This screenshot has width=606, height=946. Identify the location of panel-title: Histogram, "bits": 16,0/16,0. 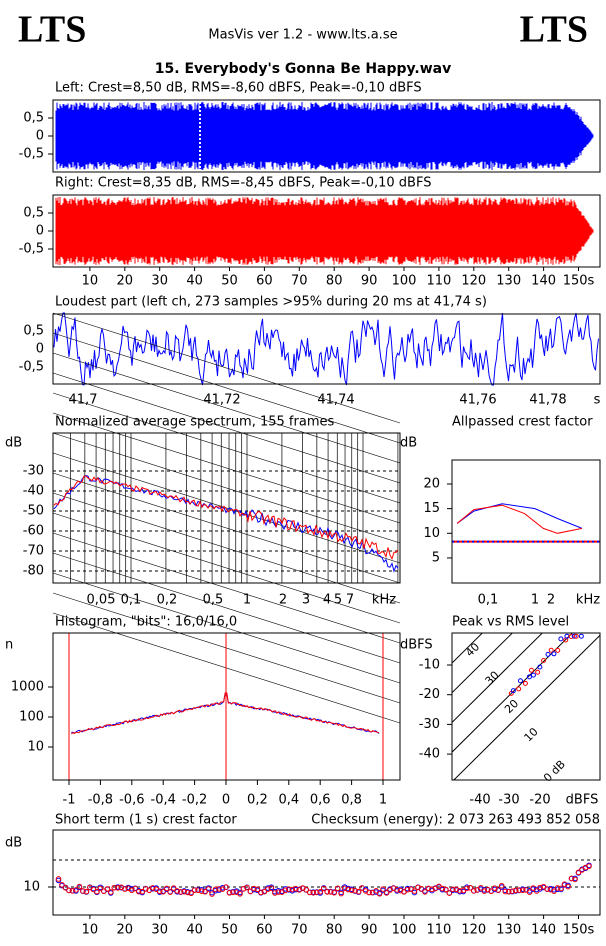
(146, 622).